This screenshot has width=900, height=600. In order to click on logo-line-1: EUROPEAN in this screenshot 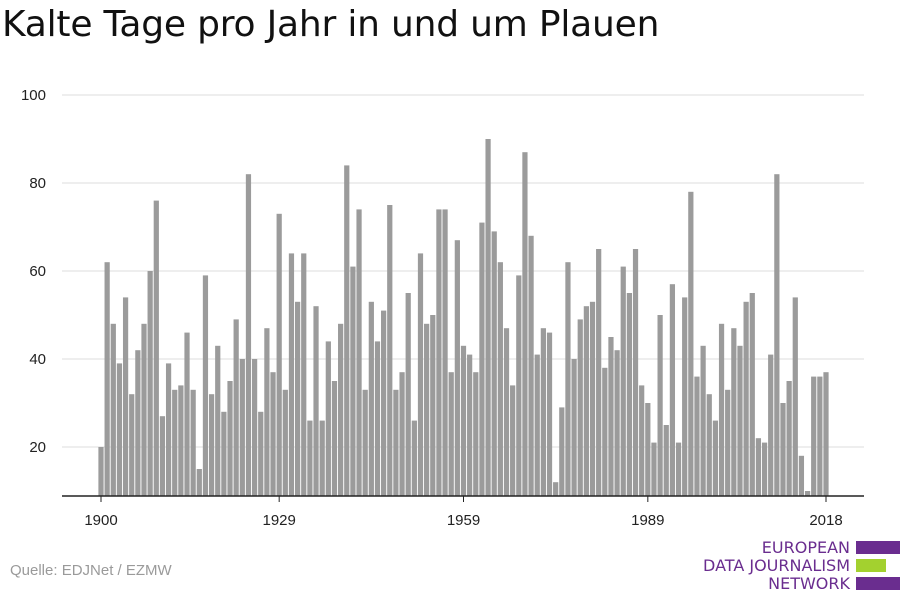, I will do `click(805, 547)`.